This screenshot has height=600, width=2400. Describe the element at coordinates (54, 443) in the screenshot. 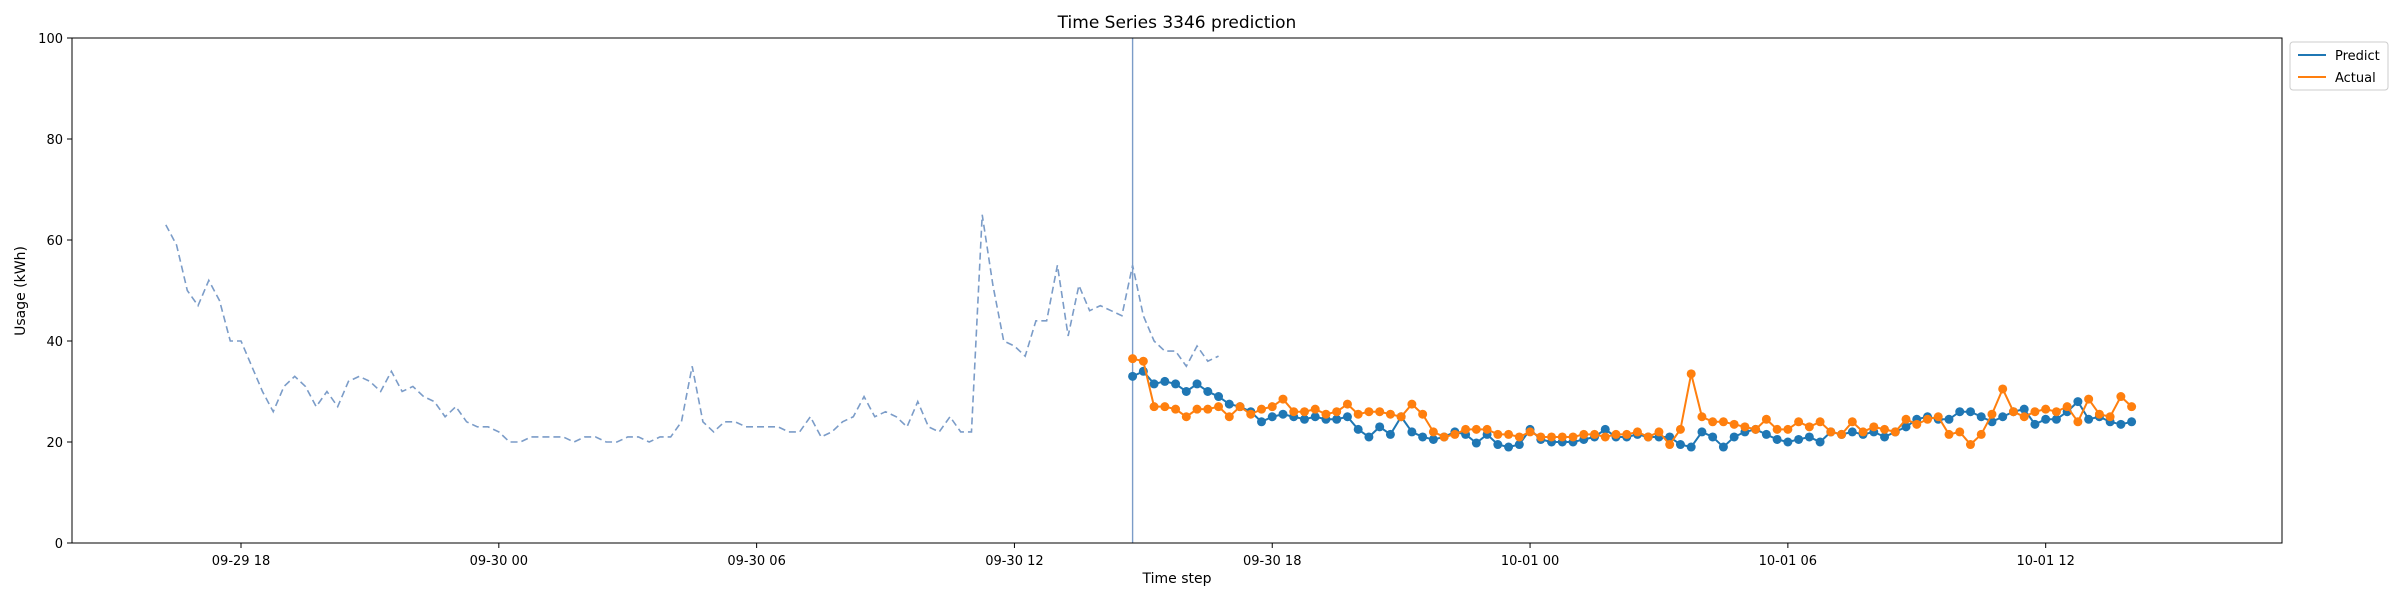

I see `y-tick-label: 20` at that location.